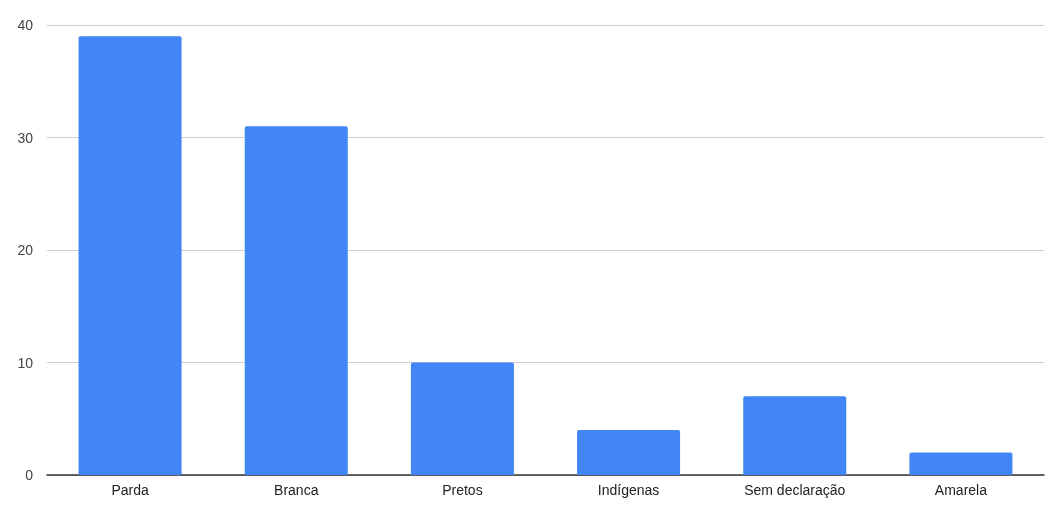  What do you see at coordinates (25, 25) in the screenshot?
I see `y-tick-label: 40` at bounding box center [25, 25].